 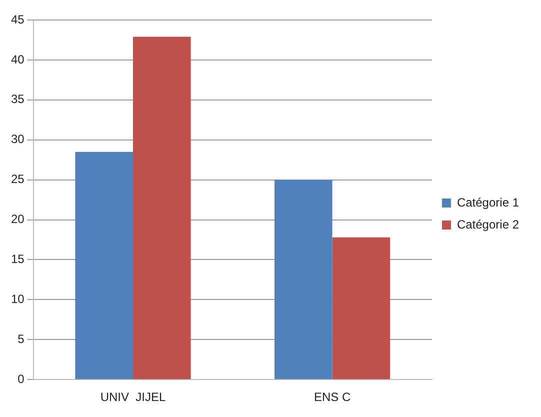 I want to click on x-tick-label: UNIV JIJEL, so click(x=133, y=397).